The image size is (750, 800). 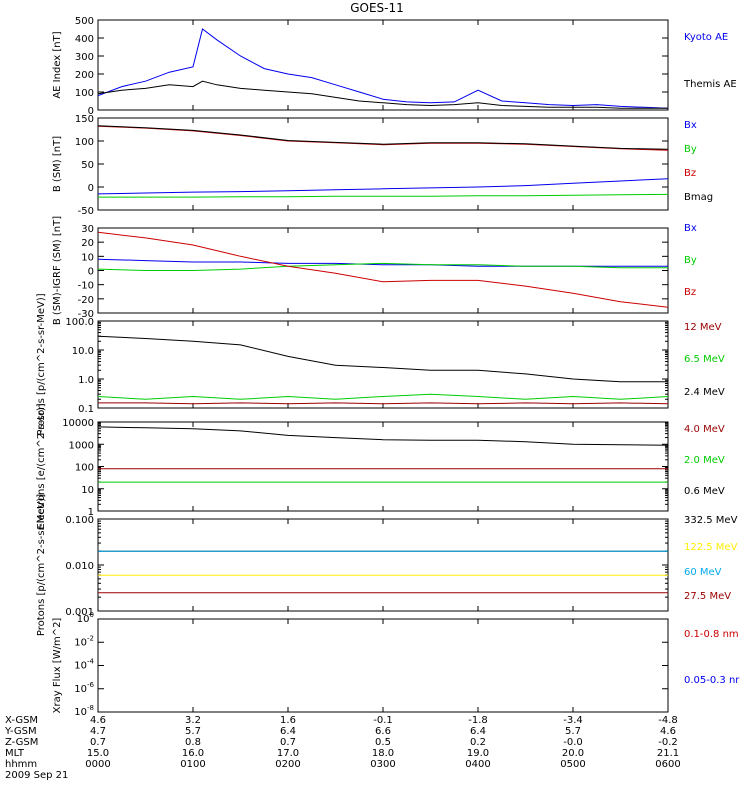 What do you see at coordinates (86, 380) in the screenshot?
I see `y-tick-label: 1.0` at bounding box center [86, 380].